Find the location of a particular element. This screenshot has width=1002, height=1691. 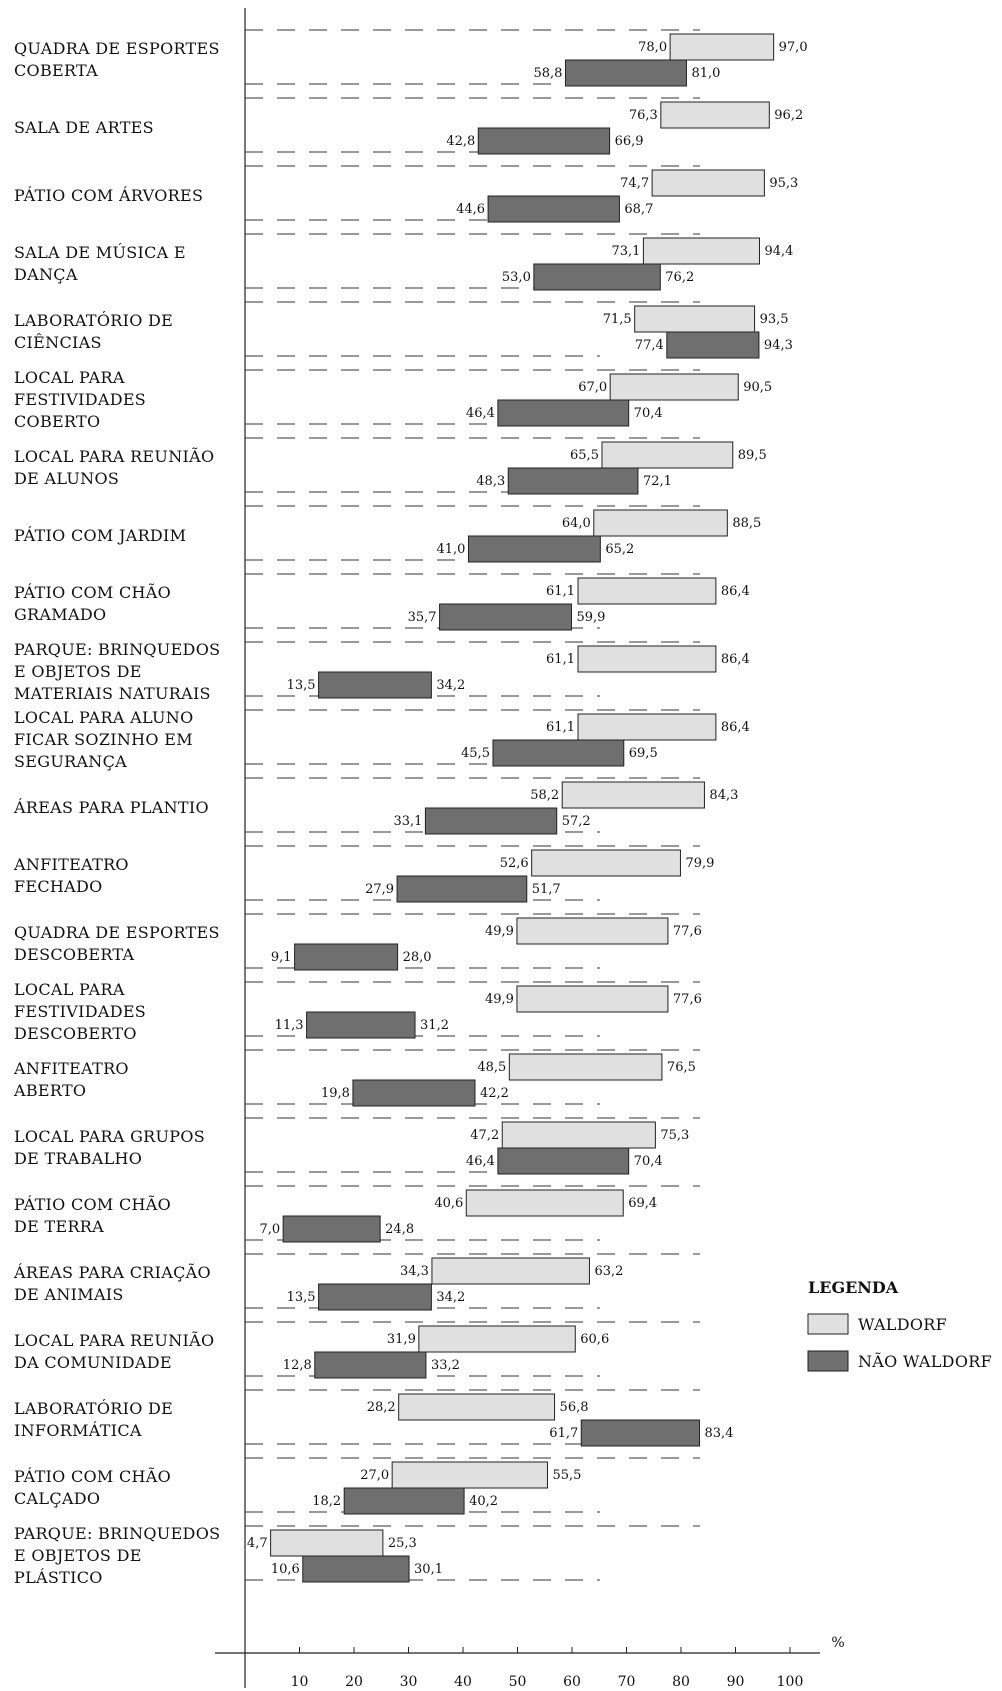

data-label-waldorf-end: 90,5 is located at coordinates (757, 387).